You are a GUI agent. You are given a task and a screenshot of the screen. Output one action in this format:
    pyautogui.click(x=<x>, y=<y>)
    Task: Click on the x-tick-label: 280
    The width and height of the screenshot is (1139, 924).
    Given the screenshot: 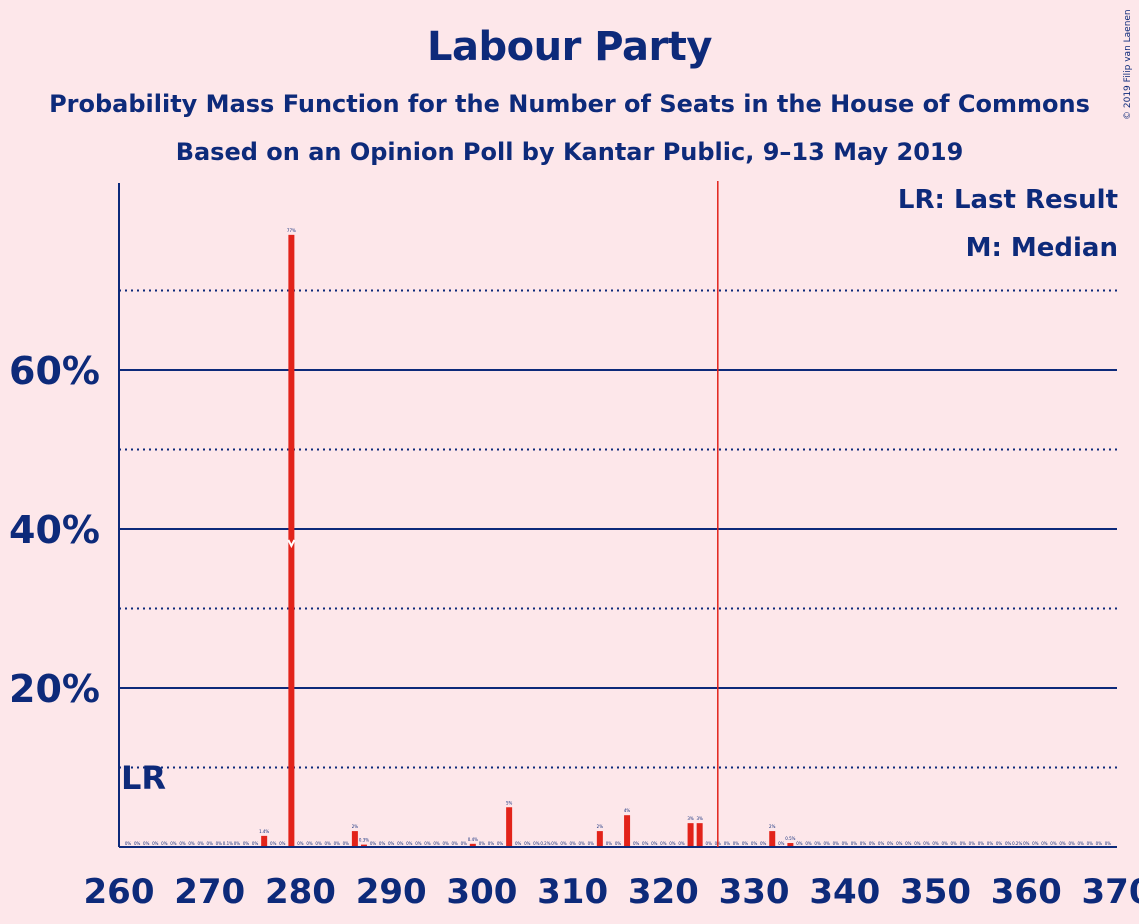 What is the action you would take?
    pyautogui.click(x=300, y=892)
    